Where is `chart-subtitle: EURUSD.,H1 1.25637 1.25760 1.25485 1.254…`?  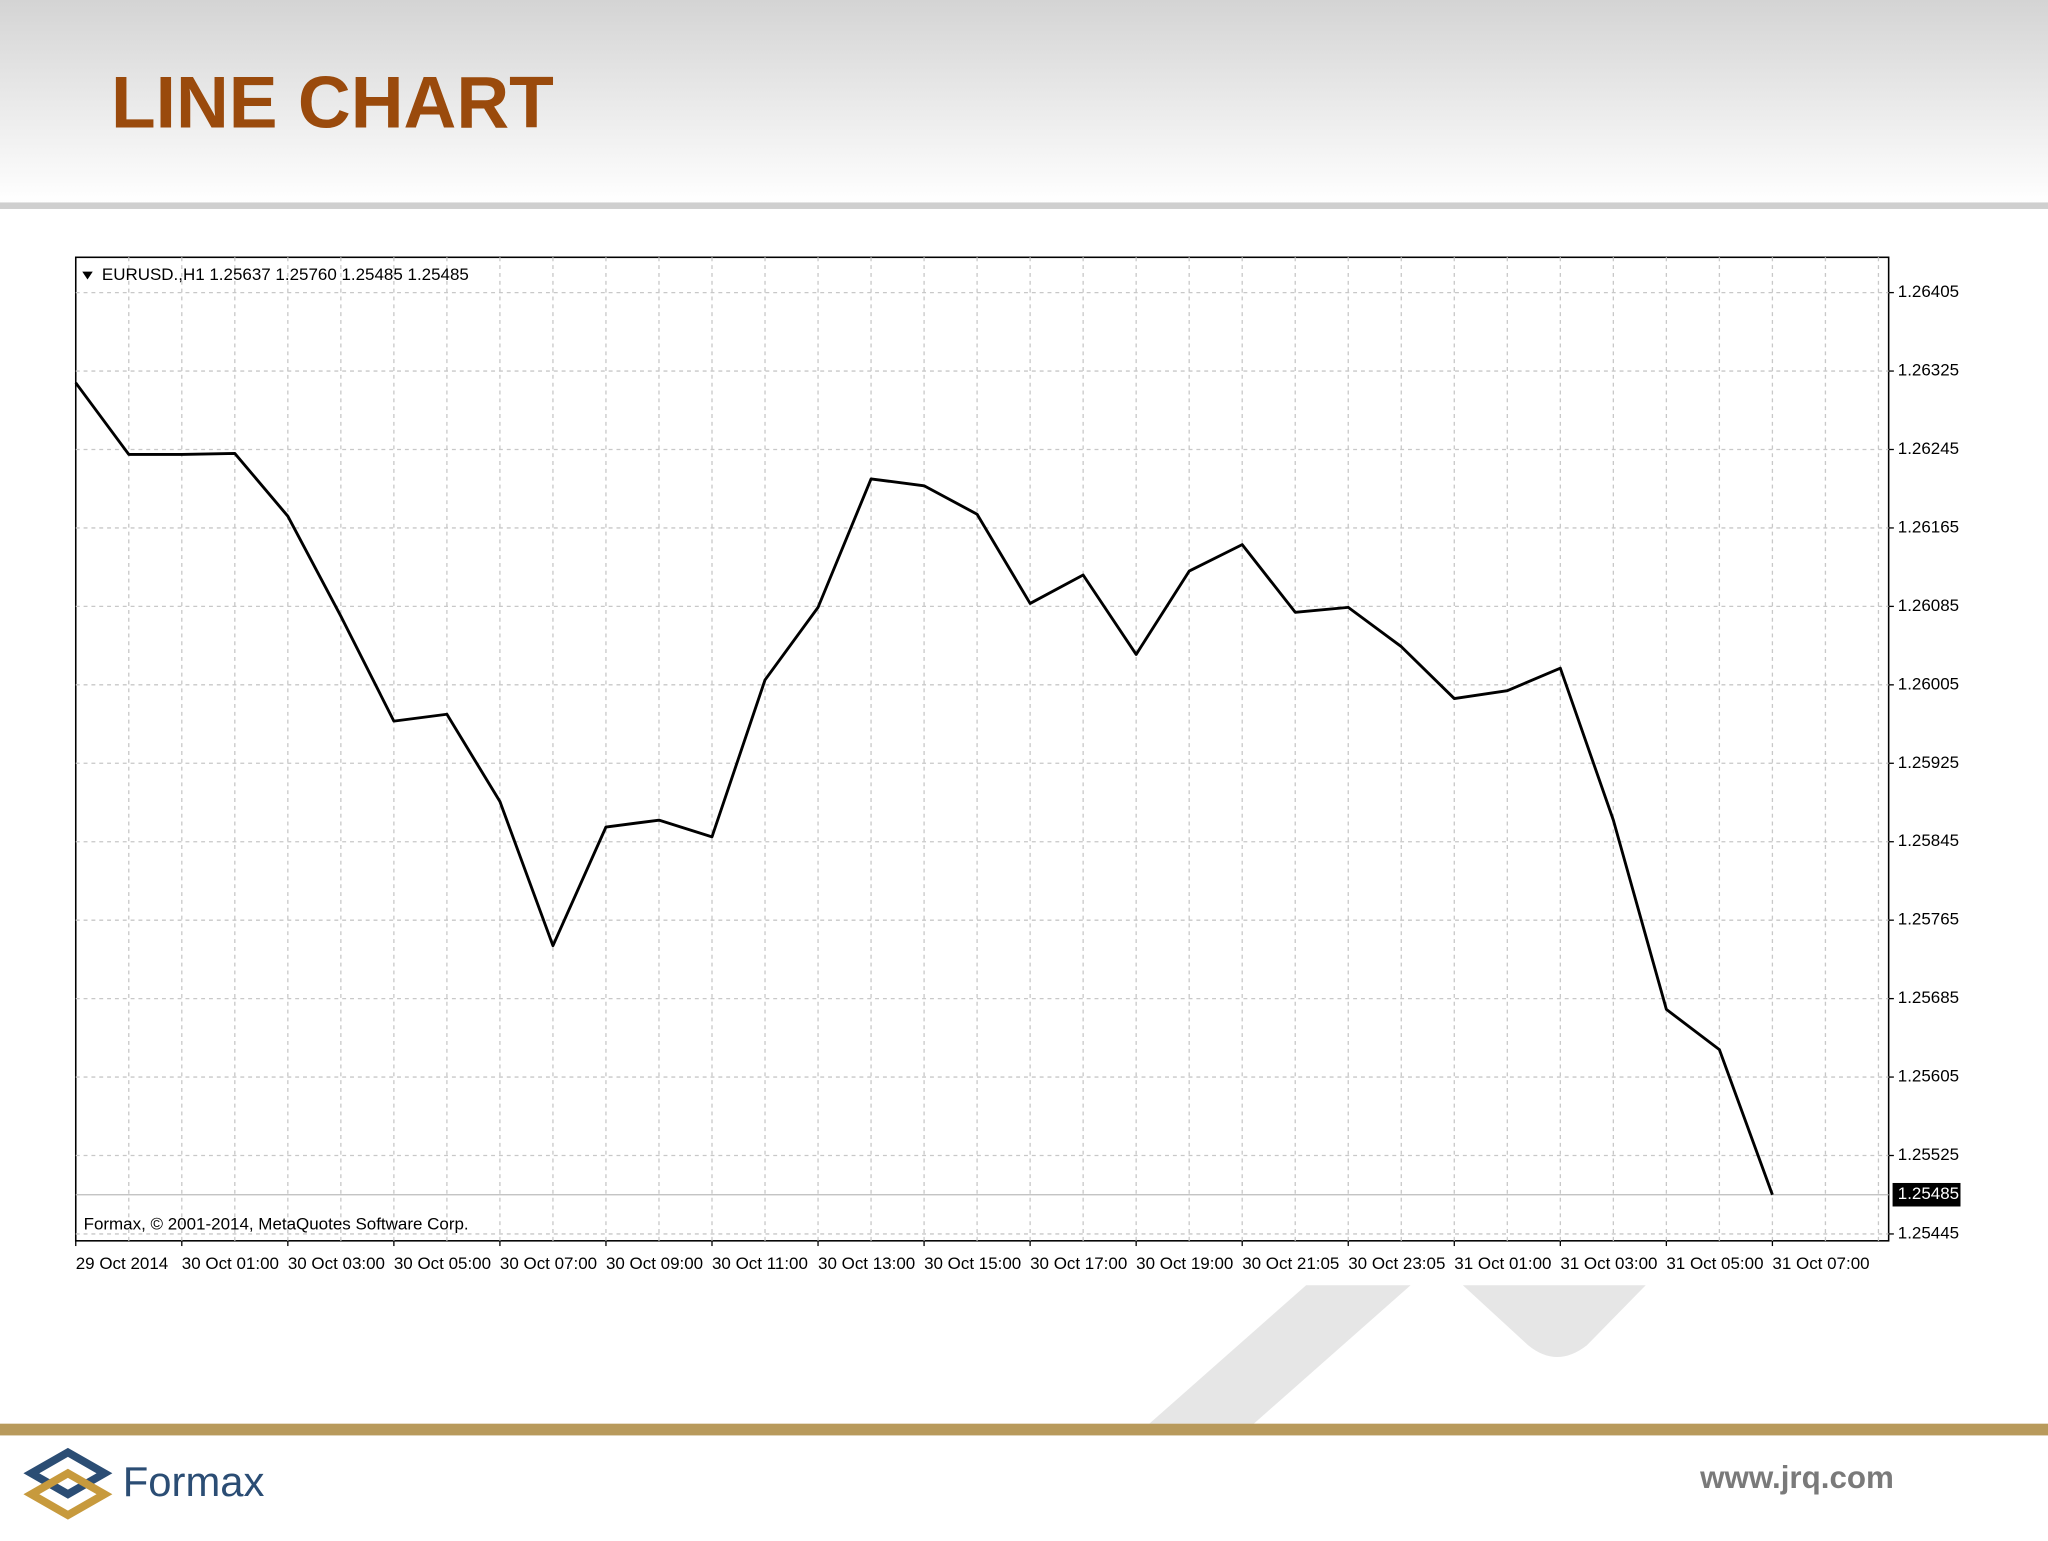
chart-subtitle: EURUSD.,H1 1.25637 1.25760 1.25485 1.254… is located at coordinates (285, 274).